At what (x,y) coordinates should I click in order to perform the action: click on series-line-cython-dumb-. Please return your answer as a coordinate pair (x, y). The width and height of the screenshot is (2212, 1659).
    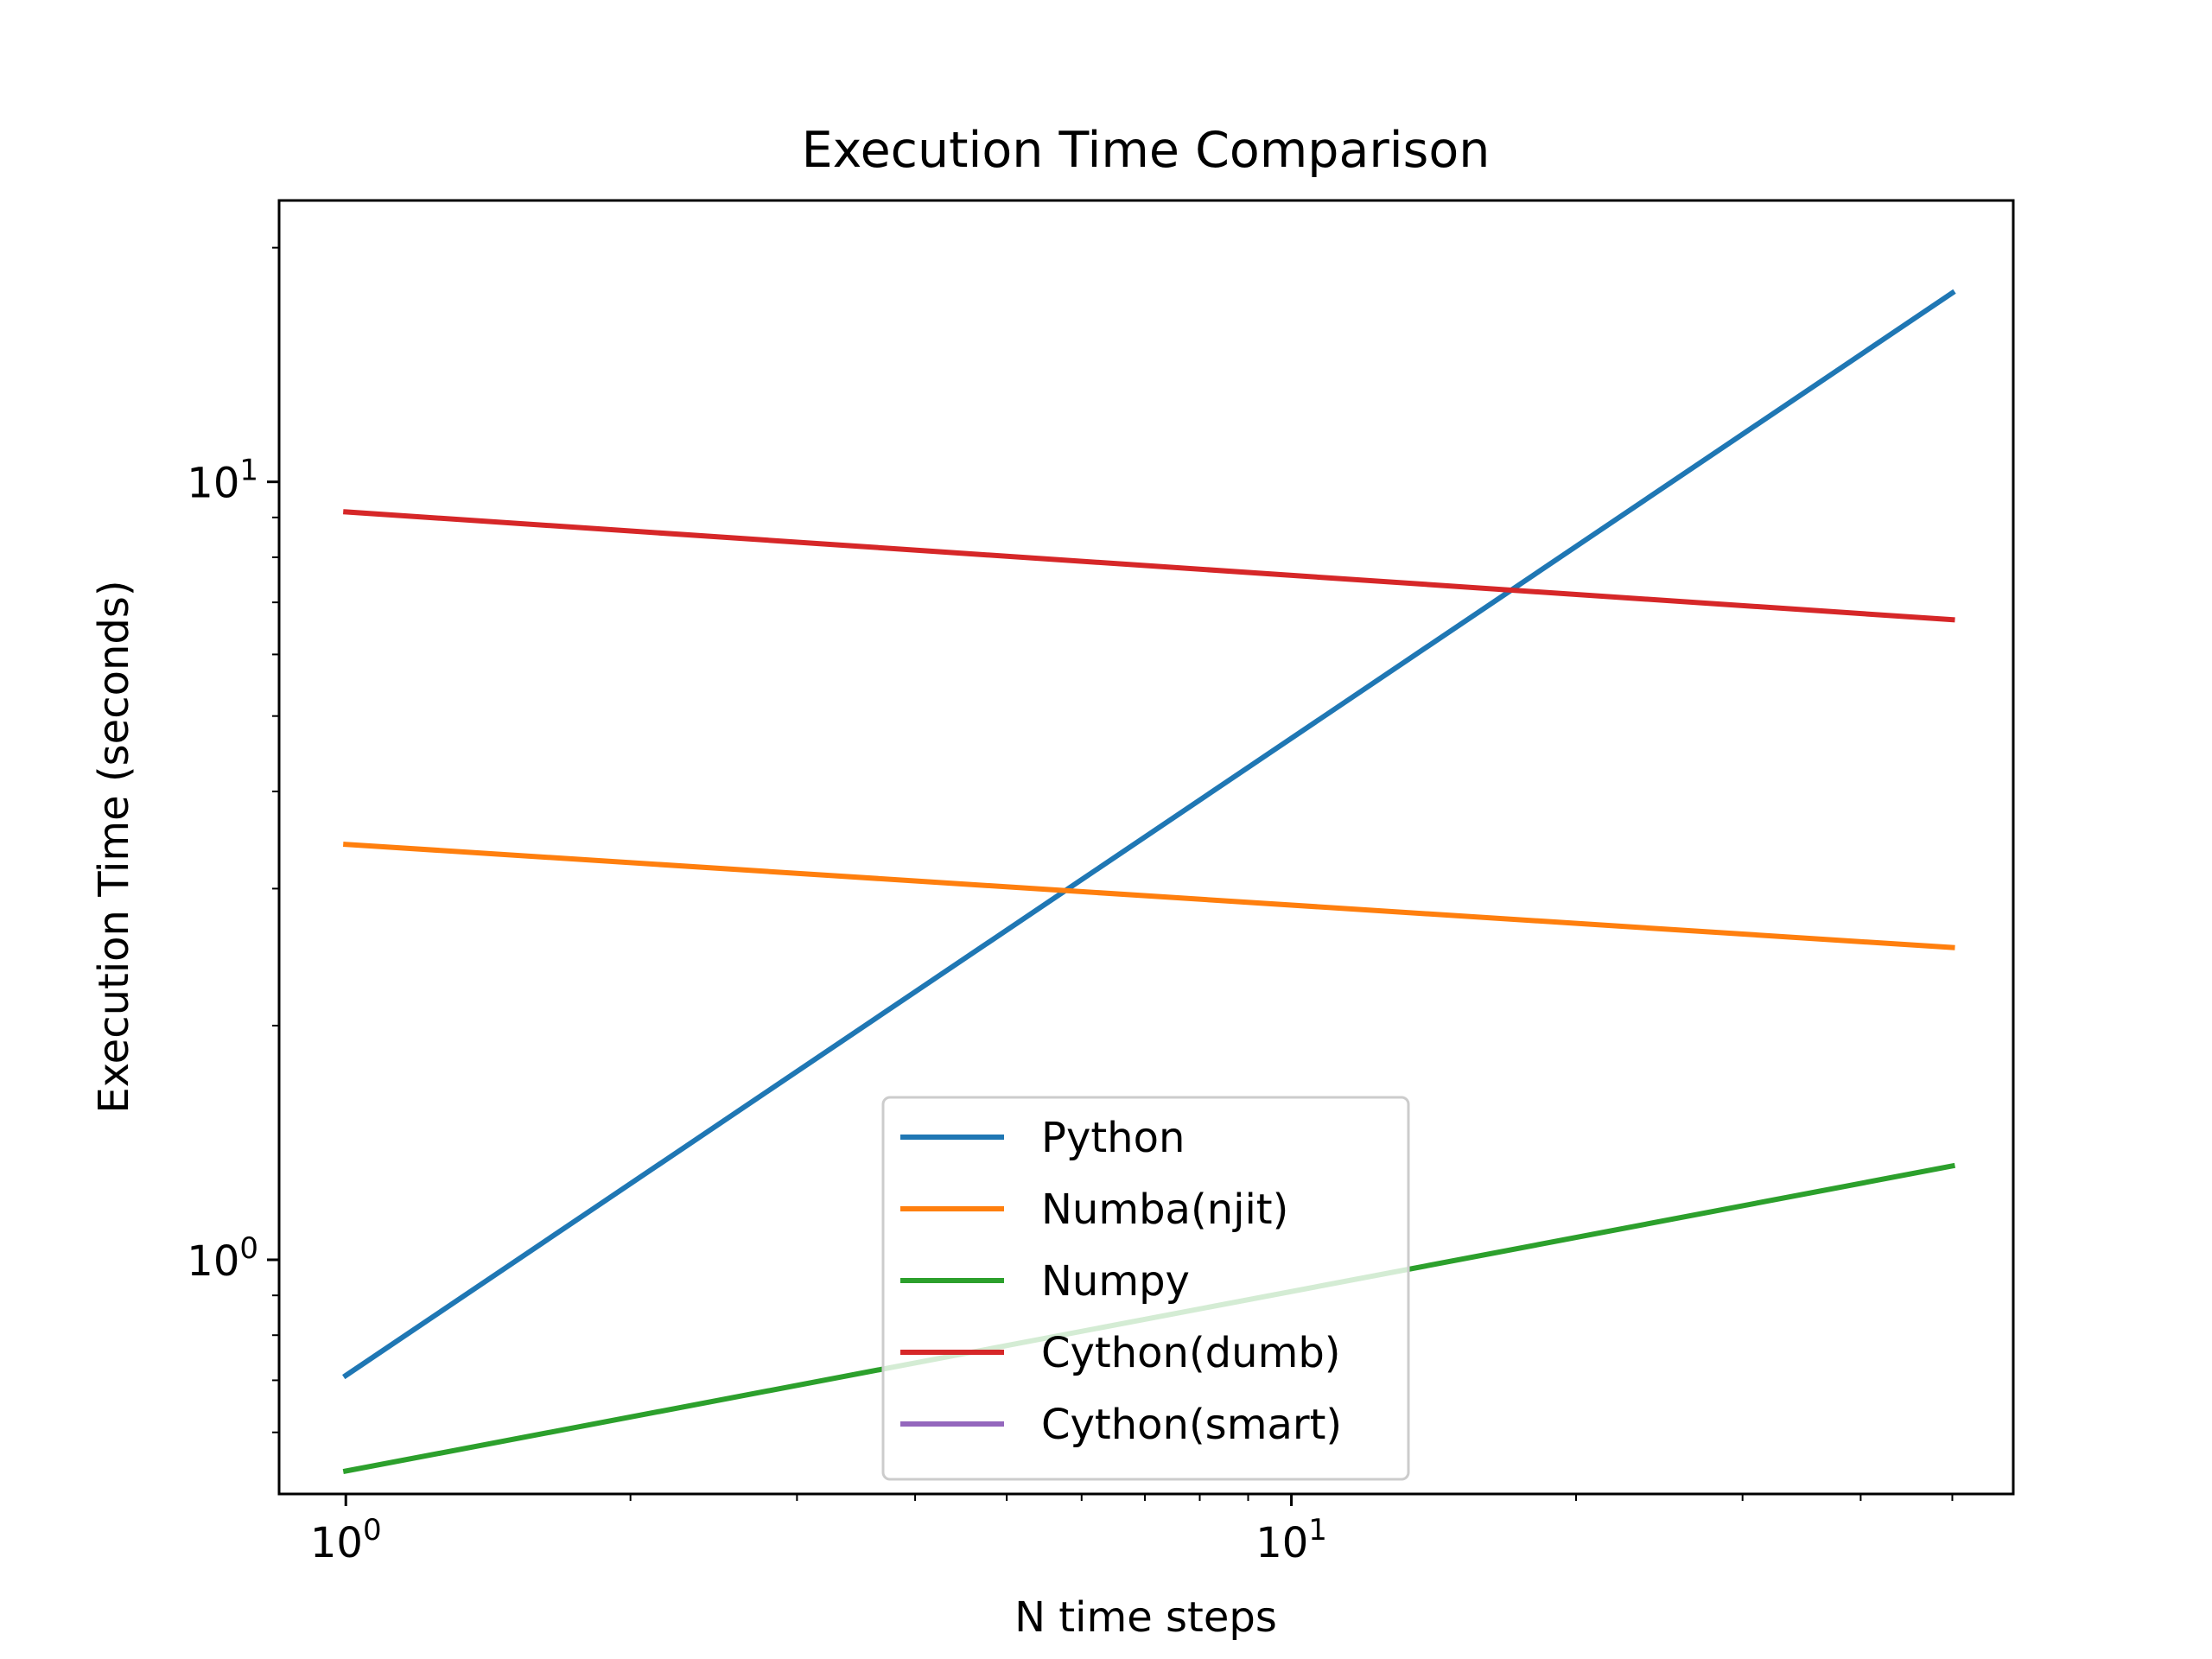
    Looking at the image, I should click on (1149, 566).